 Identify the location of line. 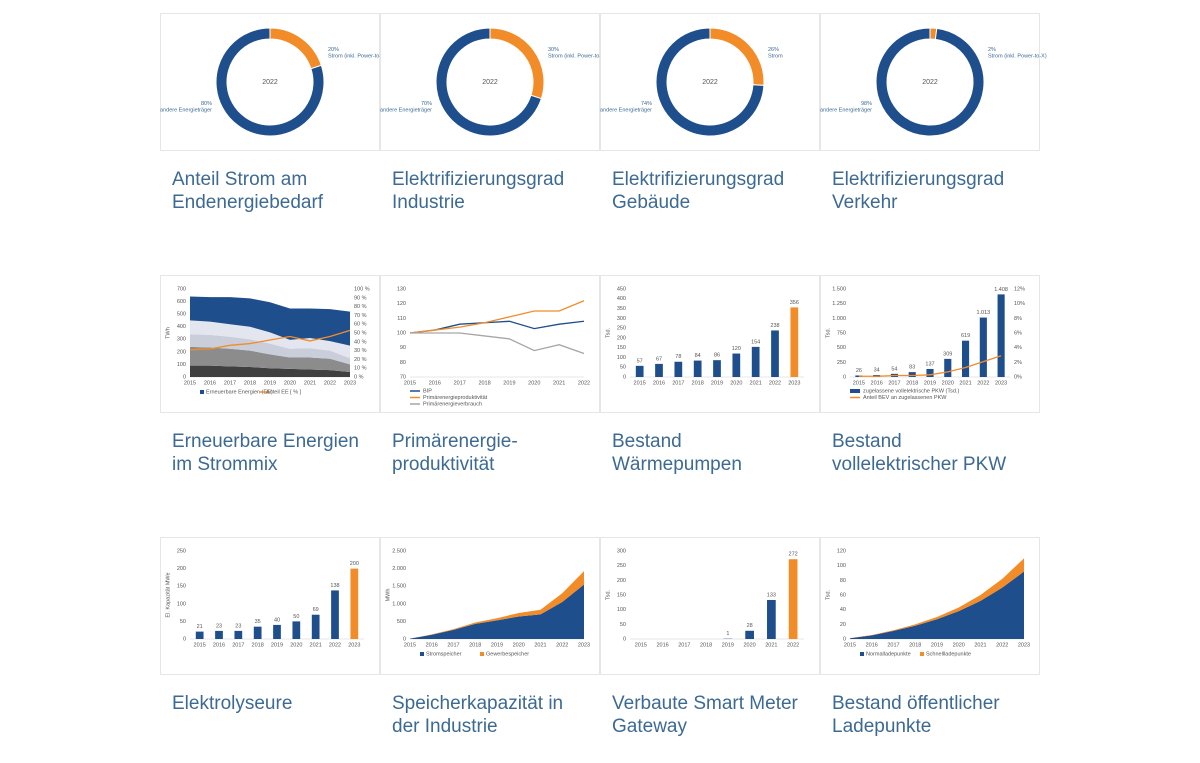
(497, 317).